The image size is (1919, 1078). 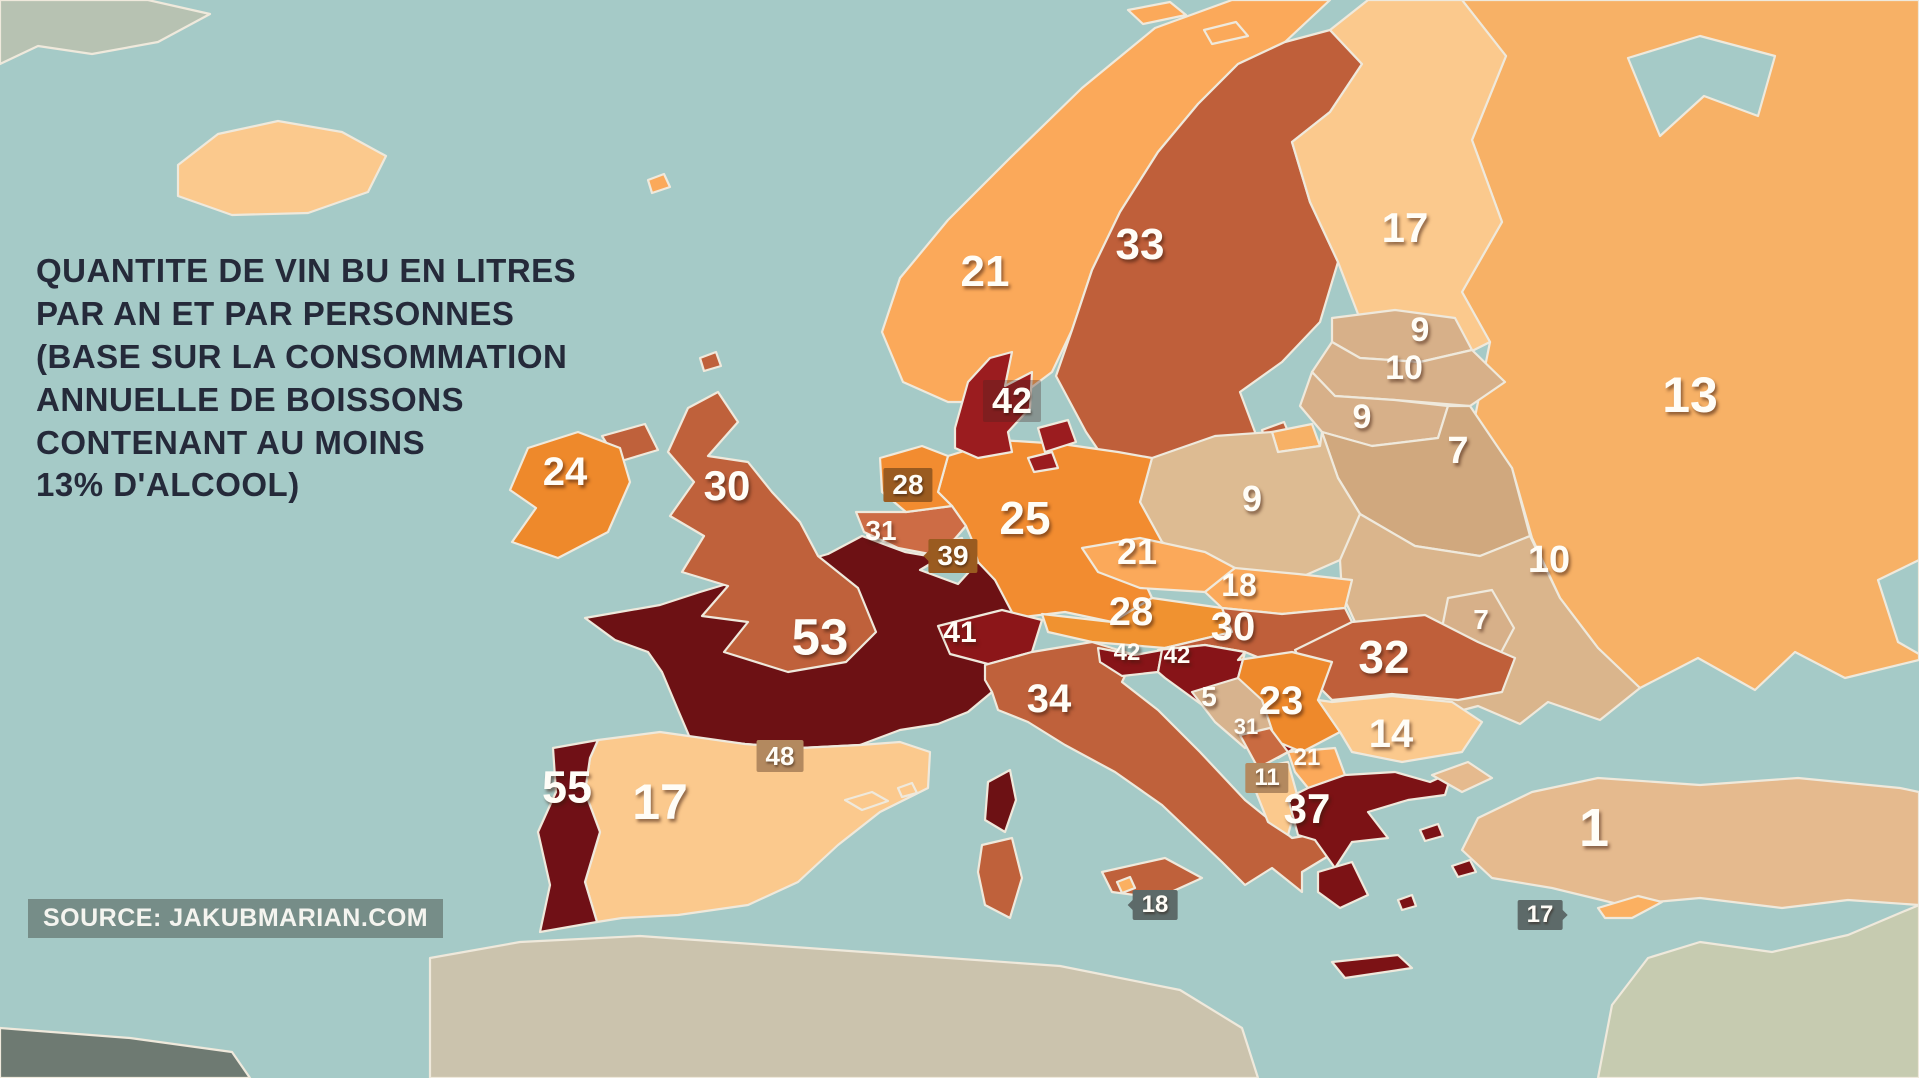 What do you see at coordinates (1155, 905) in the screenshot?
I see `label-malta: 18` at bounding box center [1155, 905].